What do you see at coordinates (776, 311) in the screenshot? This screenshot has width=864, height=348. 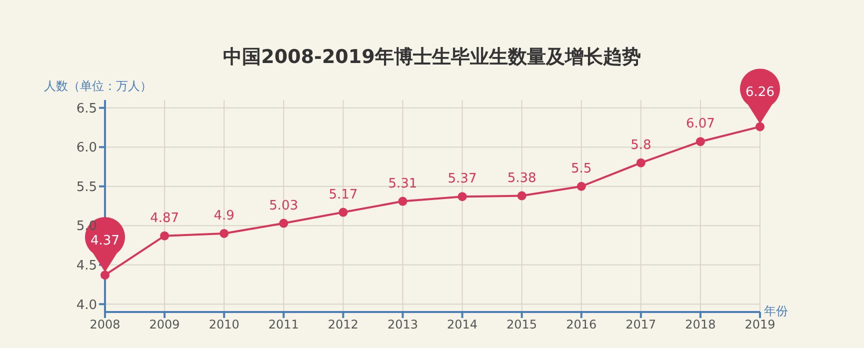 I see `x-axis-title: 年份` at bounding box center [776, 311].